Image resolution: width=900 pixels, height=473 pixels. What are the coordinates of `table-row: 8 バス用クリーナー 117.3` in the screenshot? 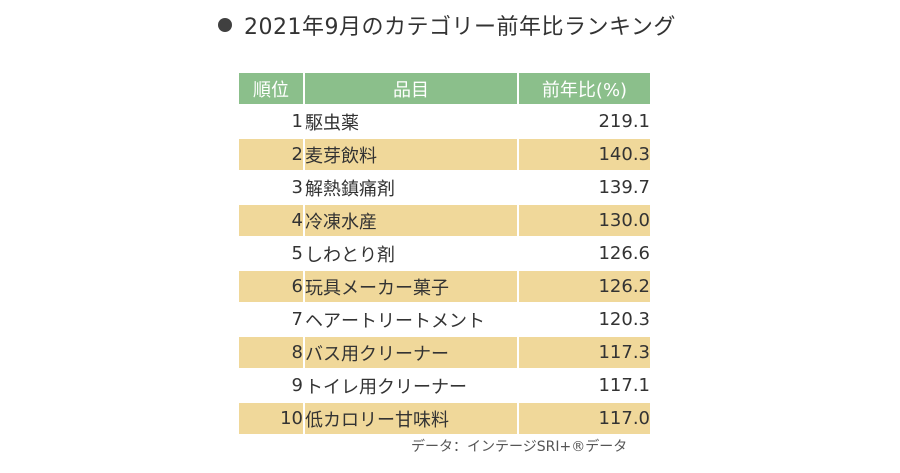 It's located at (444, 352).